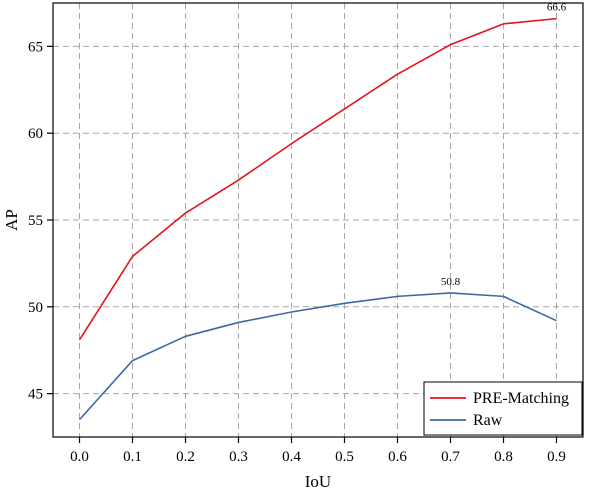  I want to click on legend: PRE-Matching Raw, so click(503, 408).